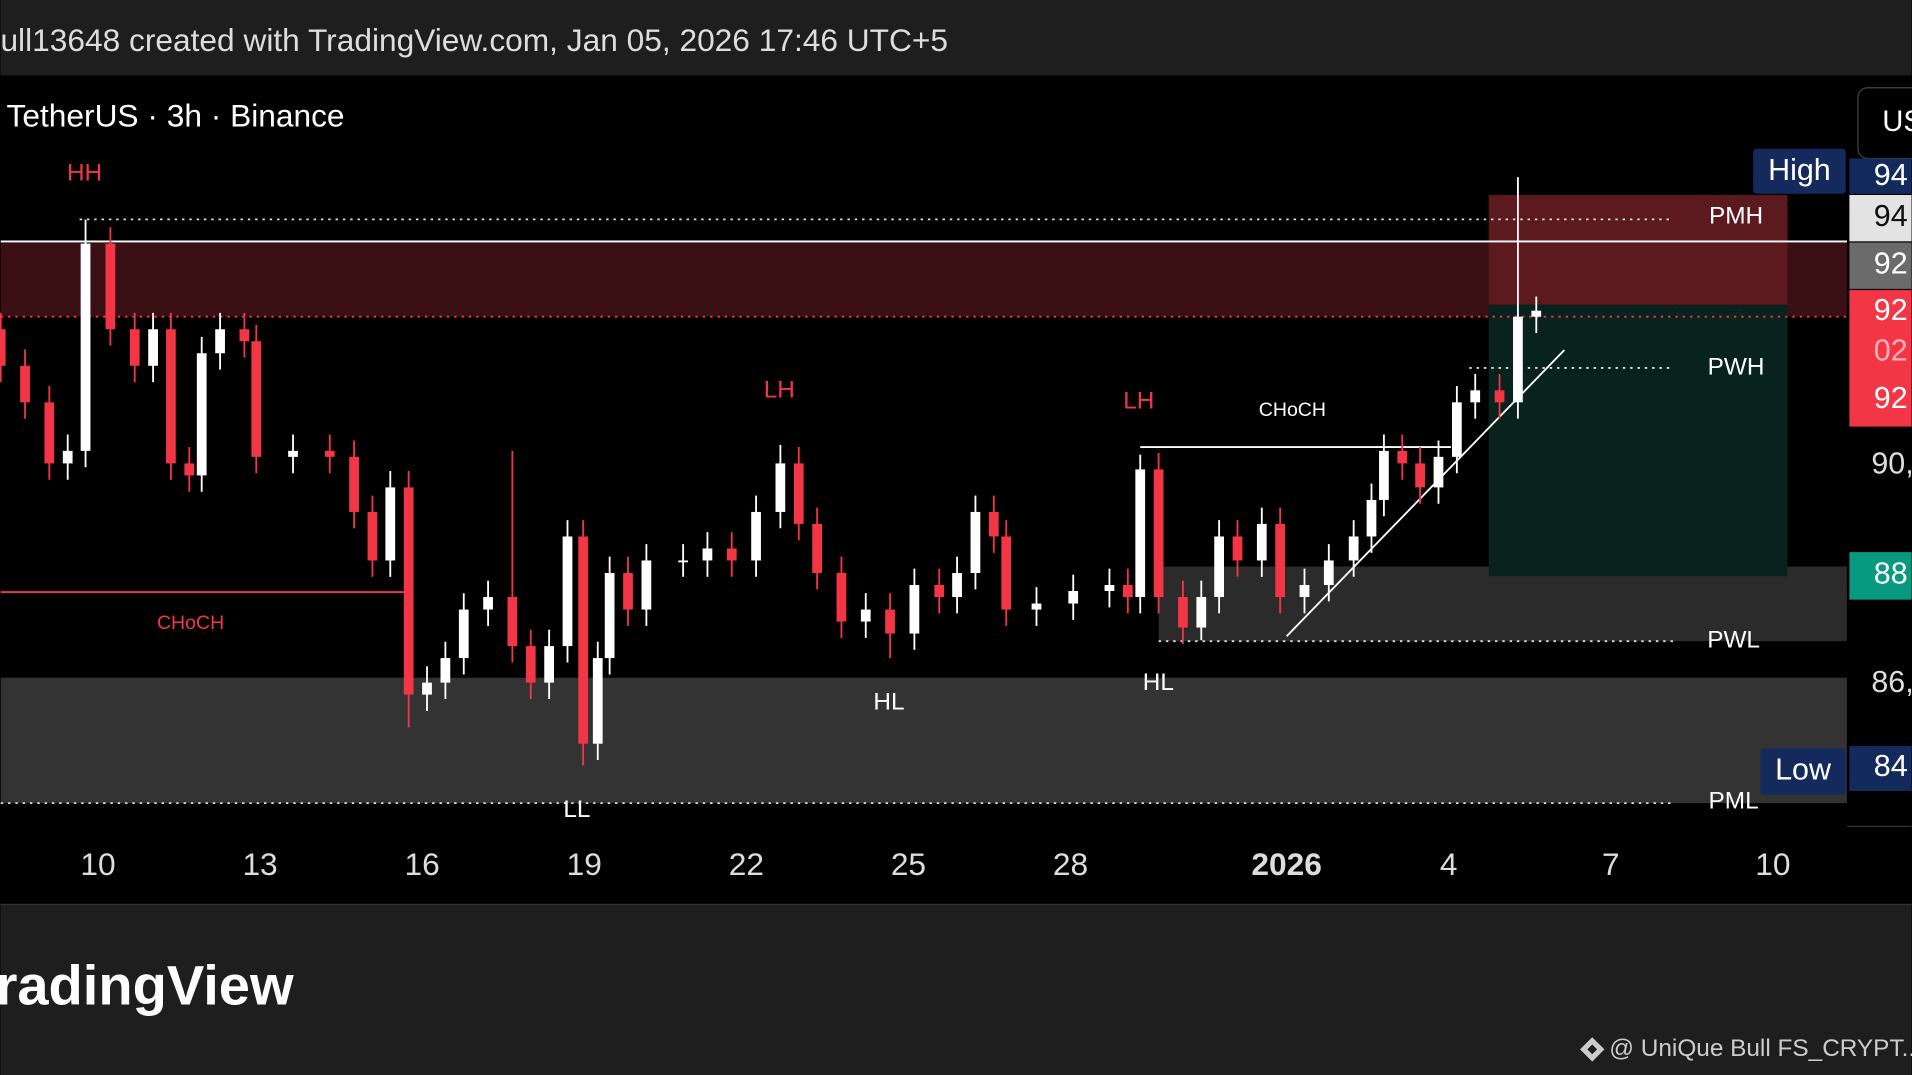 The height and width of the screenshot is (1075, 1912). I want to click on price-tag-label: 84, so click(1891, 766).